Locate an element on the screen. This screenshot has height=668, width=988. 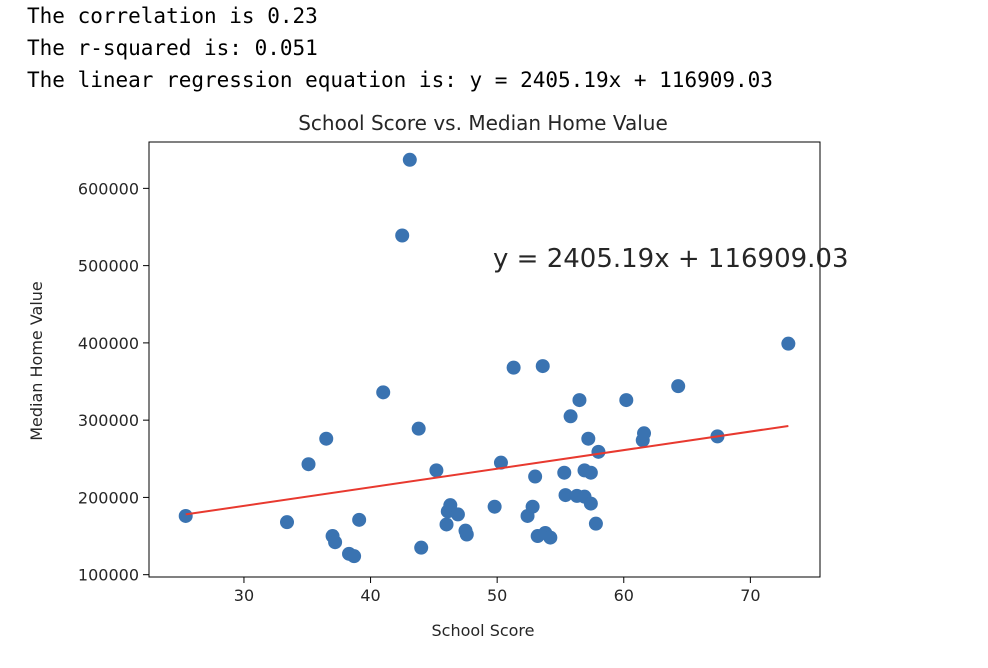
x-tick-label: 30 is located at coordinates (244, 595).